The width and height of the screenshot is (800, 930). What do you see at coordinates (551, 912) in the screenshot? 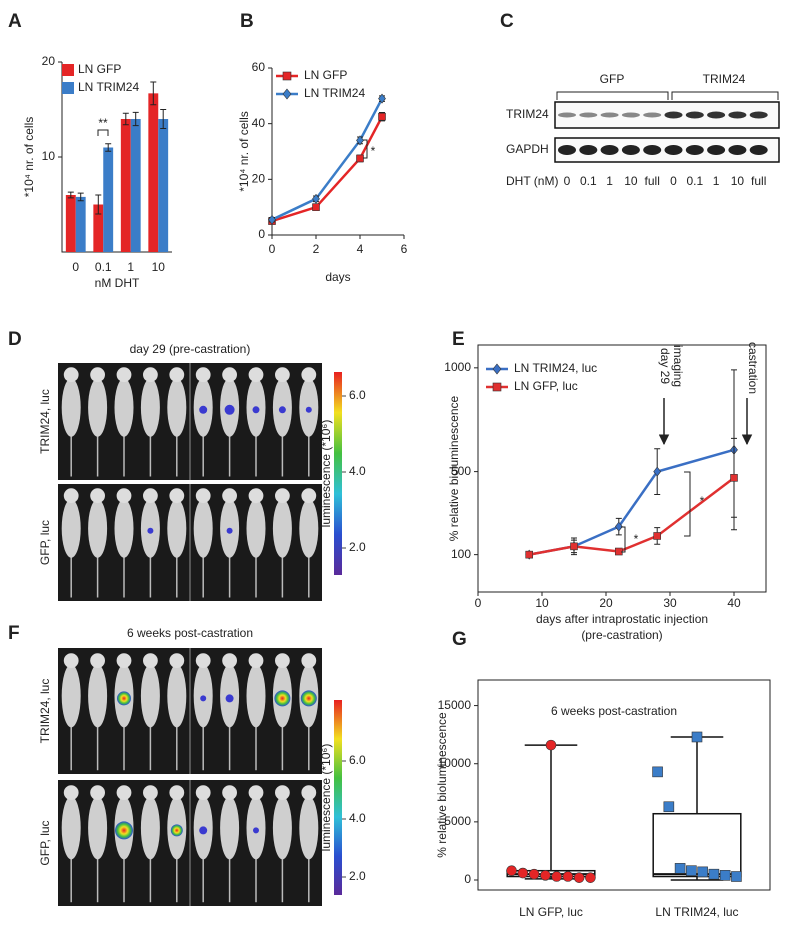
I see `x-tick-label: LN GFP, luc` at bounding box center [551, 912].